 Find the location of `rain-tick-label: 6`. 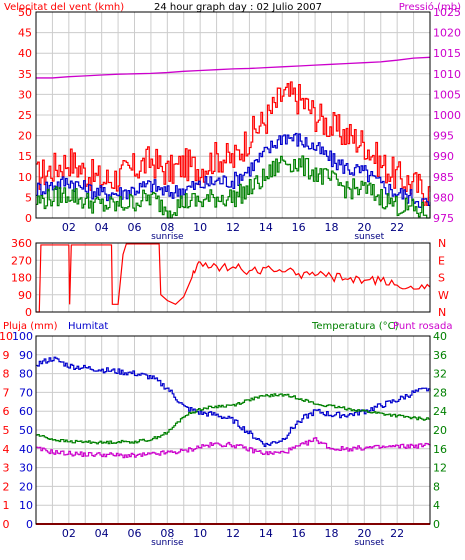

rain-tick-label: 6 is located at coordinates (6, 411).